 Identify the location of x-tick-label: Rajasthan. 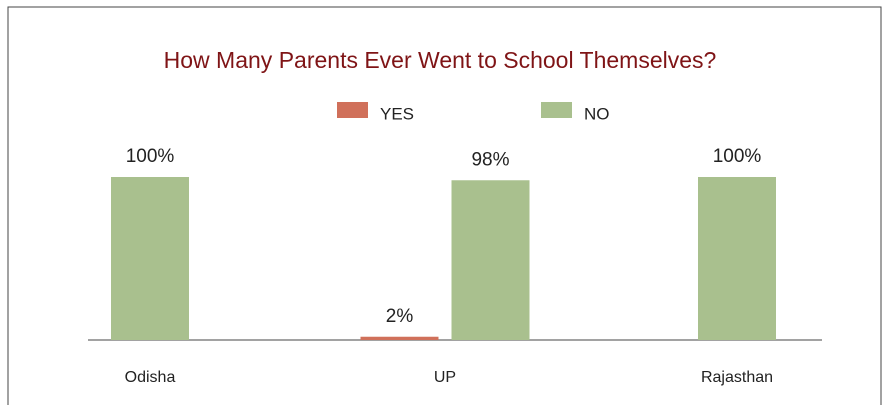
(737, 377).